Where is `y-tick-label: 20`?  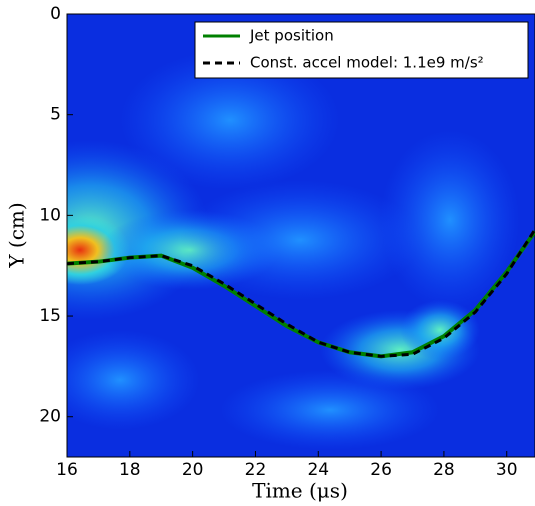 y-tick-label: 20 is located at coordinates (50, 417).